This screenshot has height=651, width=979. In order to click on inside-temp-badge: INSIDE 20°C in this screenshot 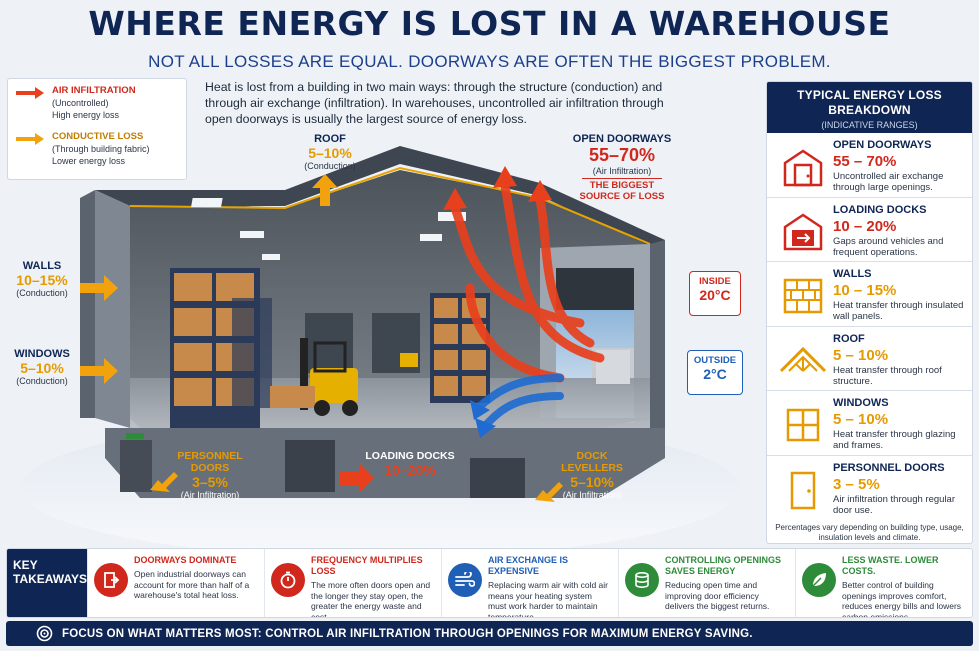, I will do `click(715, 293)`.